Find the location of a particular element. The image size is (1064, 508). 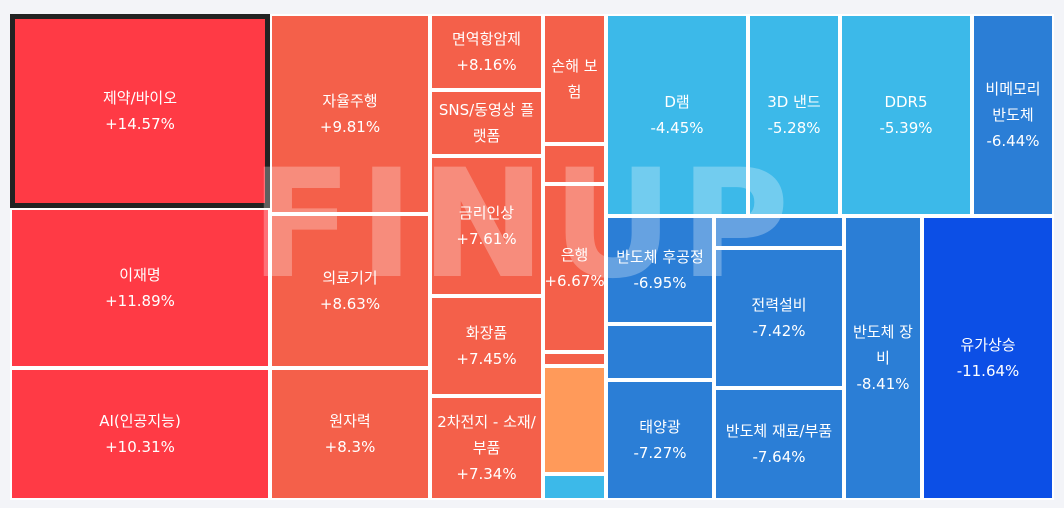

tile-value: +14.57% is located at coordinates (140, 124).